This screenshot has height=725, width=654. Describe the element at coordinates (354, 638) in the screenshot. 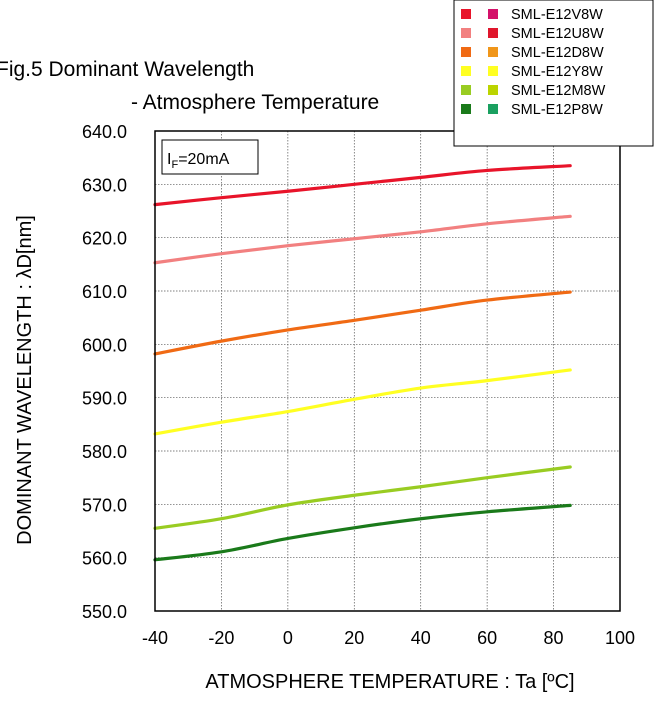

I see `x-tick-label: 20` at that location.